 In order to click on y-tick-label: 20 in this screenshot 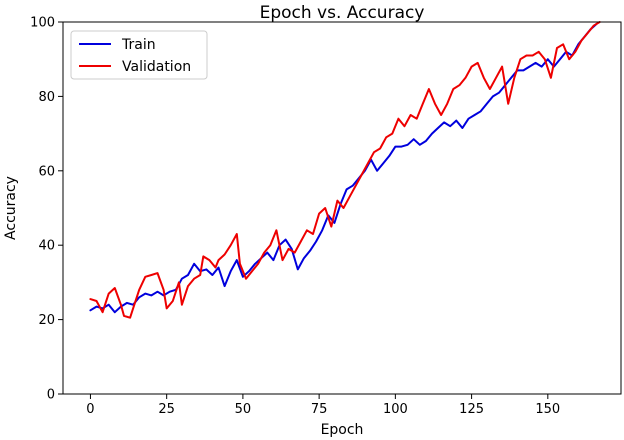, I will do `click(46, 320)`.